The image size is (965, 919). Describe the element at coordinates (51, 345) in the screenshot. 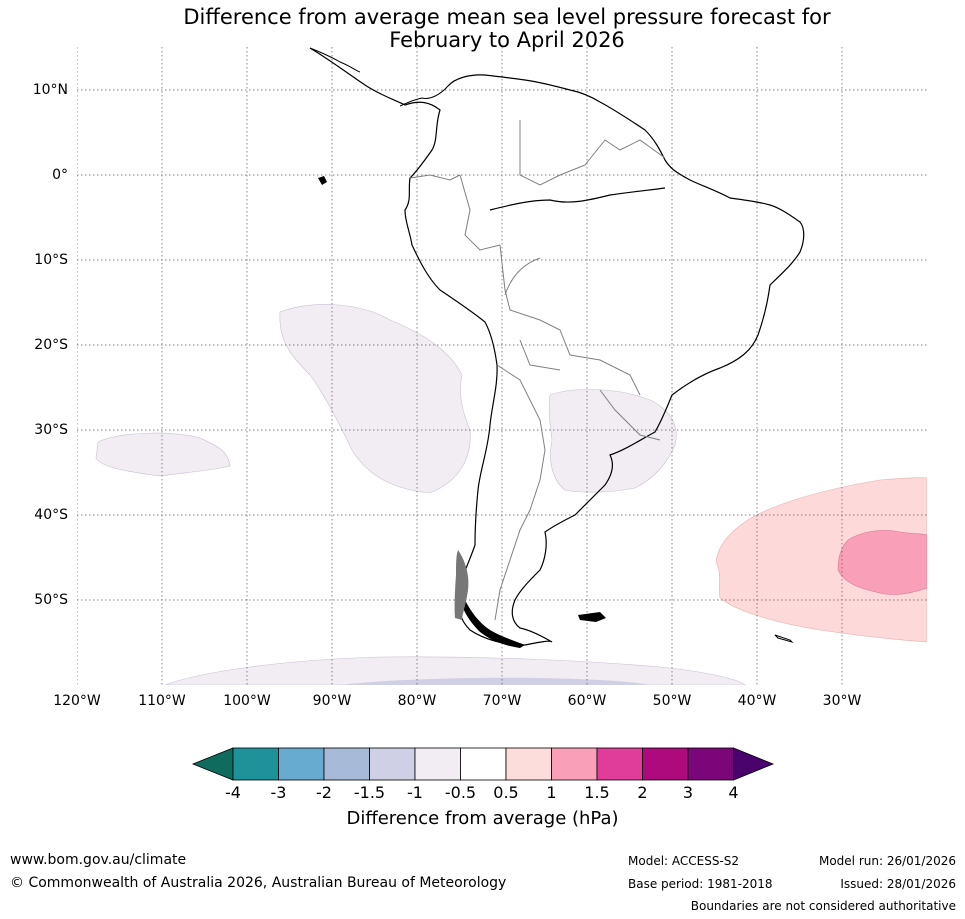

I see `lat-label-20s: 20°S` at that location.